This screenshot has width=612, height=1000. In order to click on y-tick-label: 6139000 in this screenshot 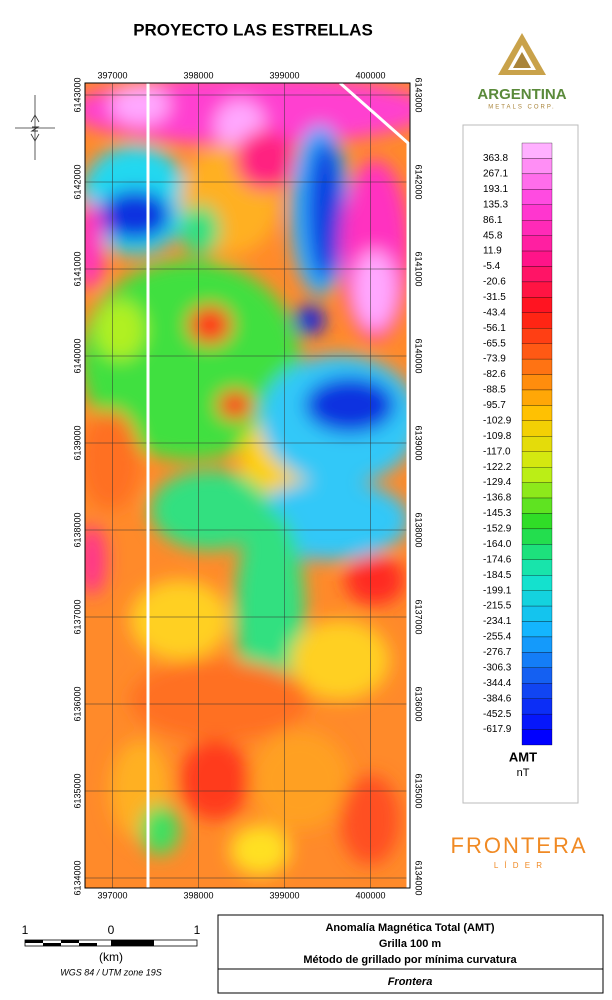, I will do `click(419, 442)`.